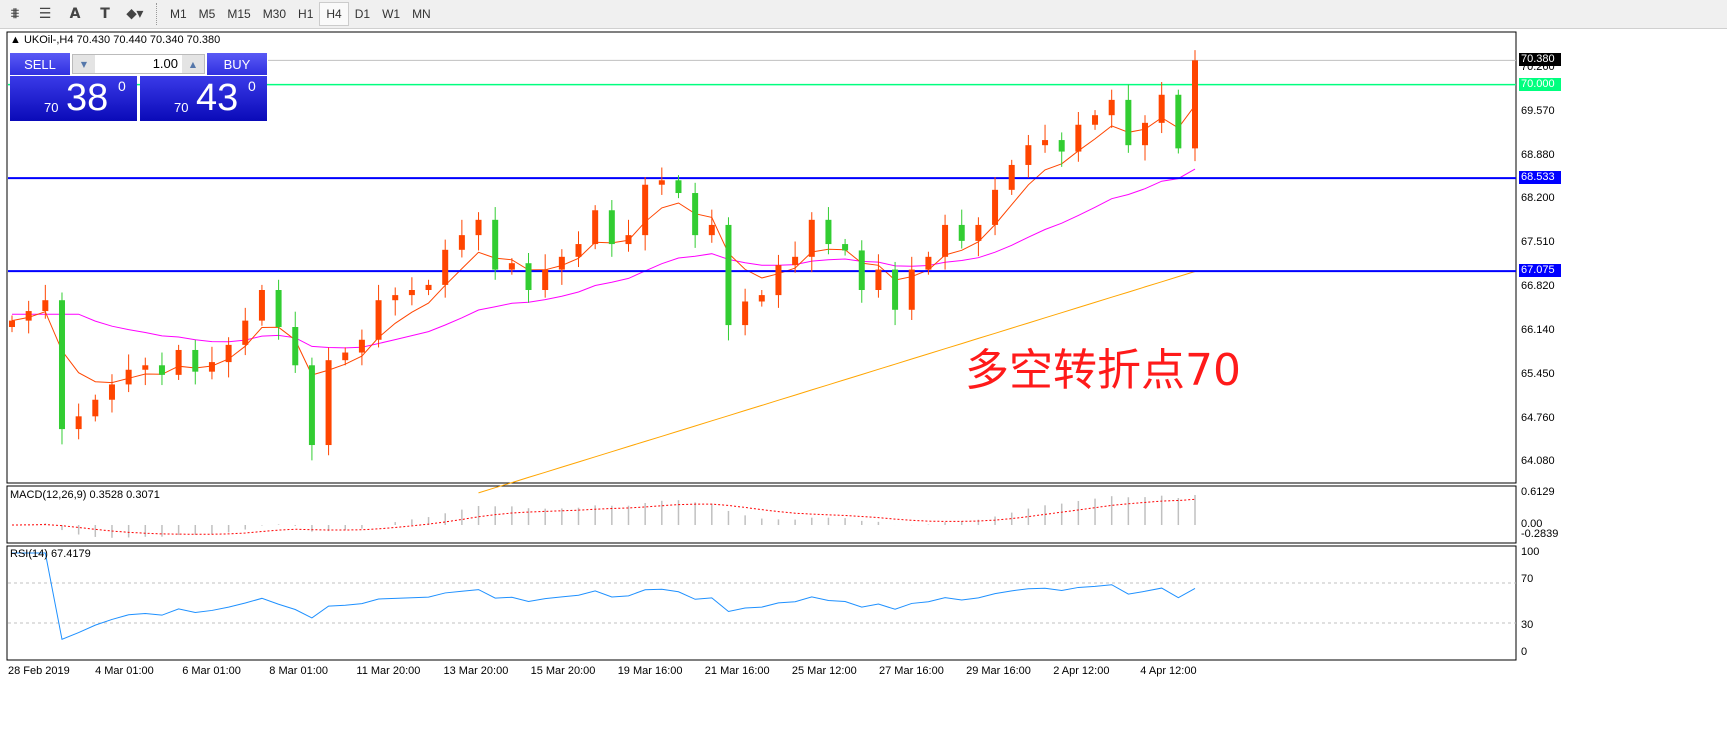 The image size is (1727, 750). I want to click on buy-price-main: 43, so click(217, 98).